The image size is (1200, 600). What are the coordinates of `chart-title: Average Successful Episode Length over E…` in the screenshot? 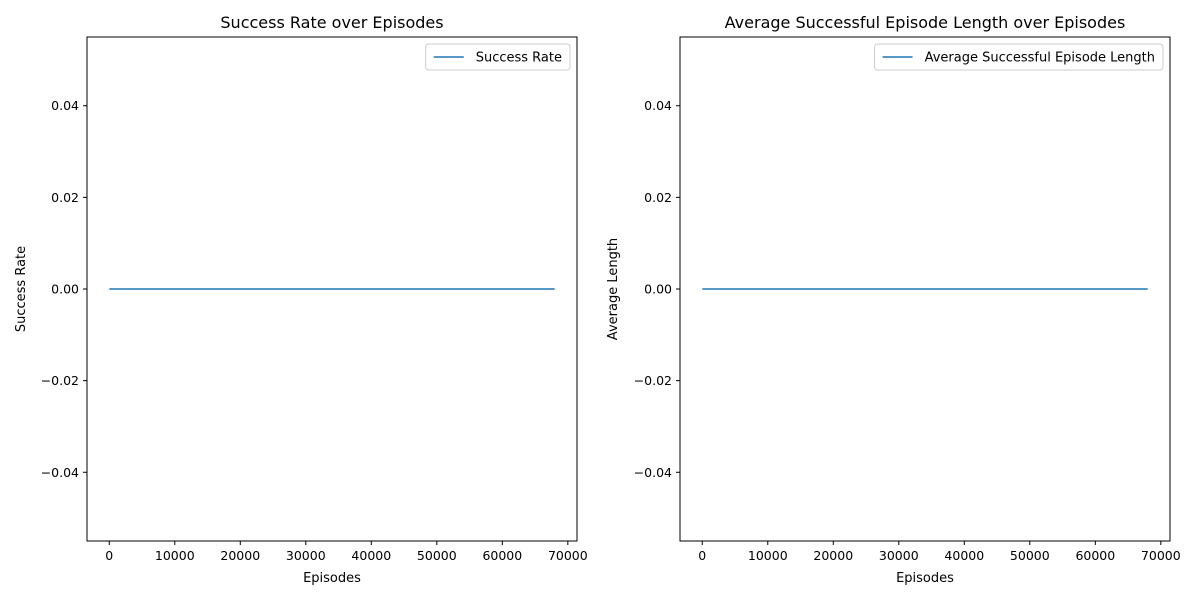 It's located at (925, 22).